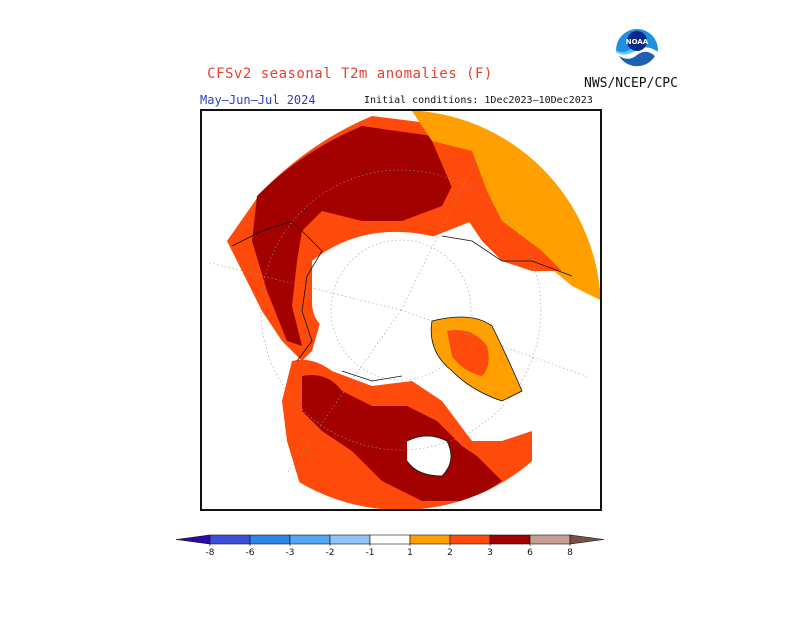 The image size is (800, 618). What do you see at coordinates (497, 206) in the screenshot?
I see `region-siberia-warm` at bounding box center [497, 206].